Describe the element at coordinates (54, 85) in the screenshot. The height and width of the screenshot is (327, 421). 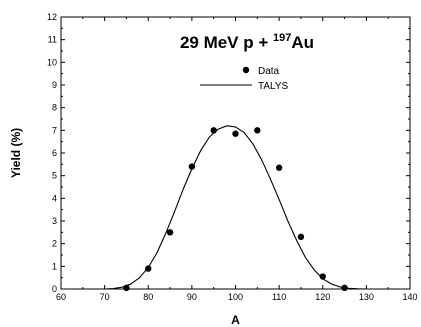
I see `y-tick-label: 9` at that location.